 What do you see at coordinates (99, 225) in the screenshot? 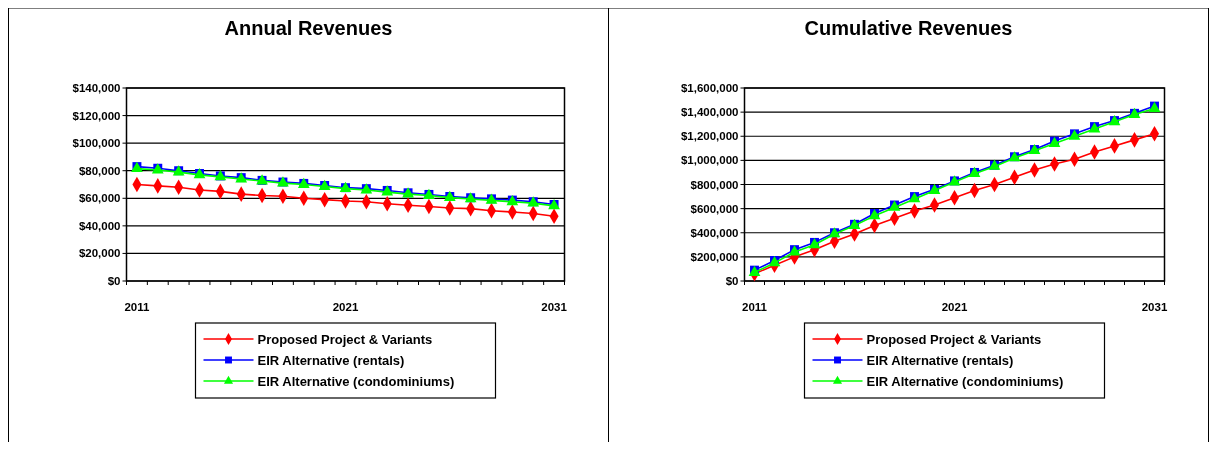
I see `y-tick-label: $40,000` at bounding box center [99, 225].